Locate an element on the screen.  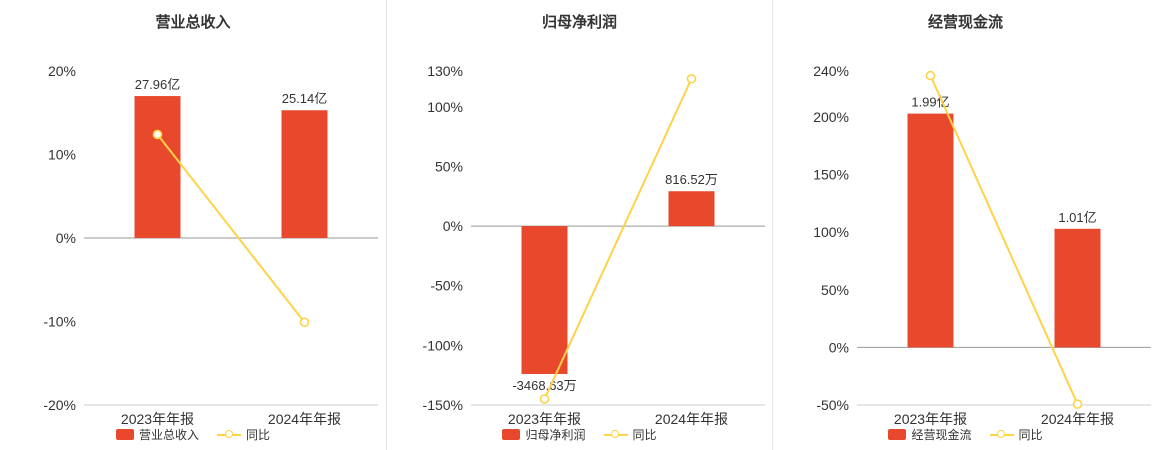
legend: 经营现金流 同比 is located at coordinates (965, 434).